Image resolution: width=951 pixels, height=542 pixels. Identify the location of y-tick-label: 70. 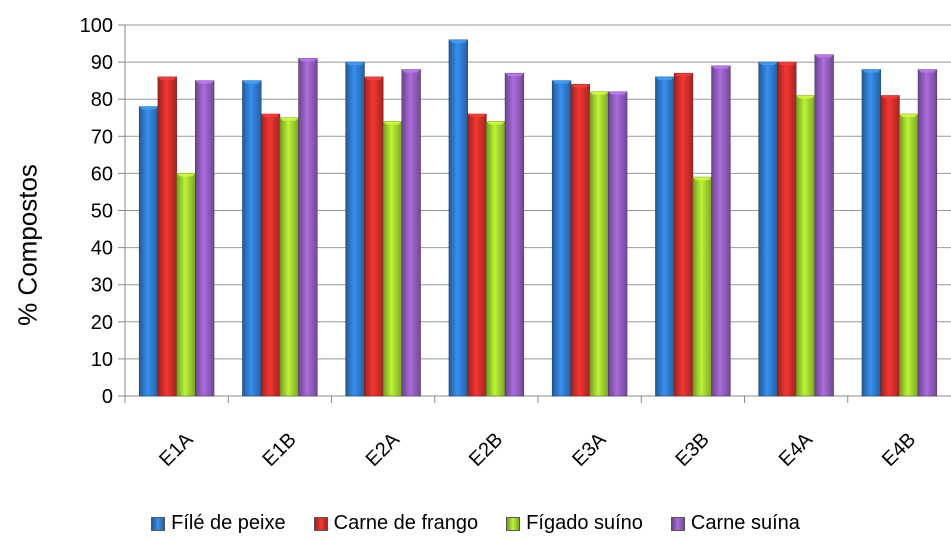
(102, 137).